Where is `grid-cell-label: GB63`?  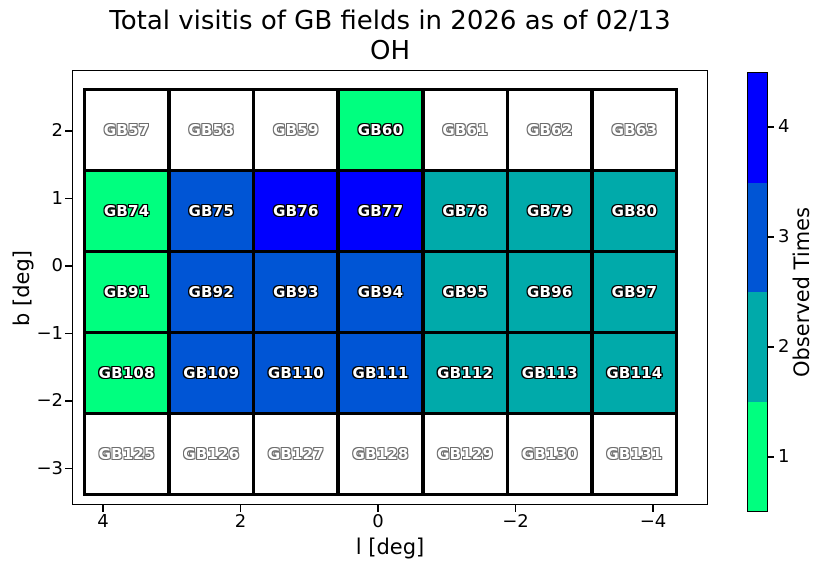 grid-cell-label: GB63 is located at coordinates (634, 129).